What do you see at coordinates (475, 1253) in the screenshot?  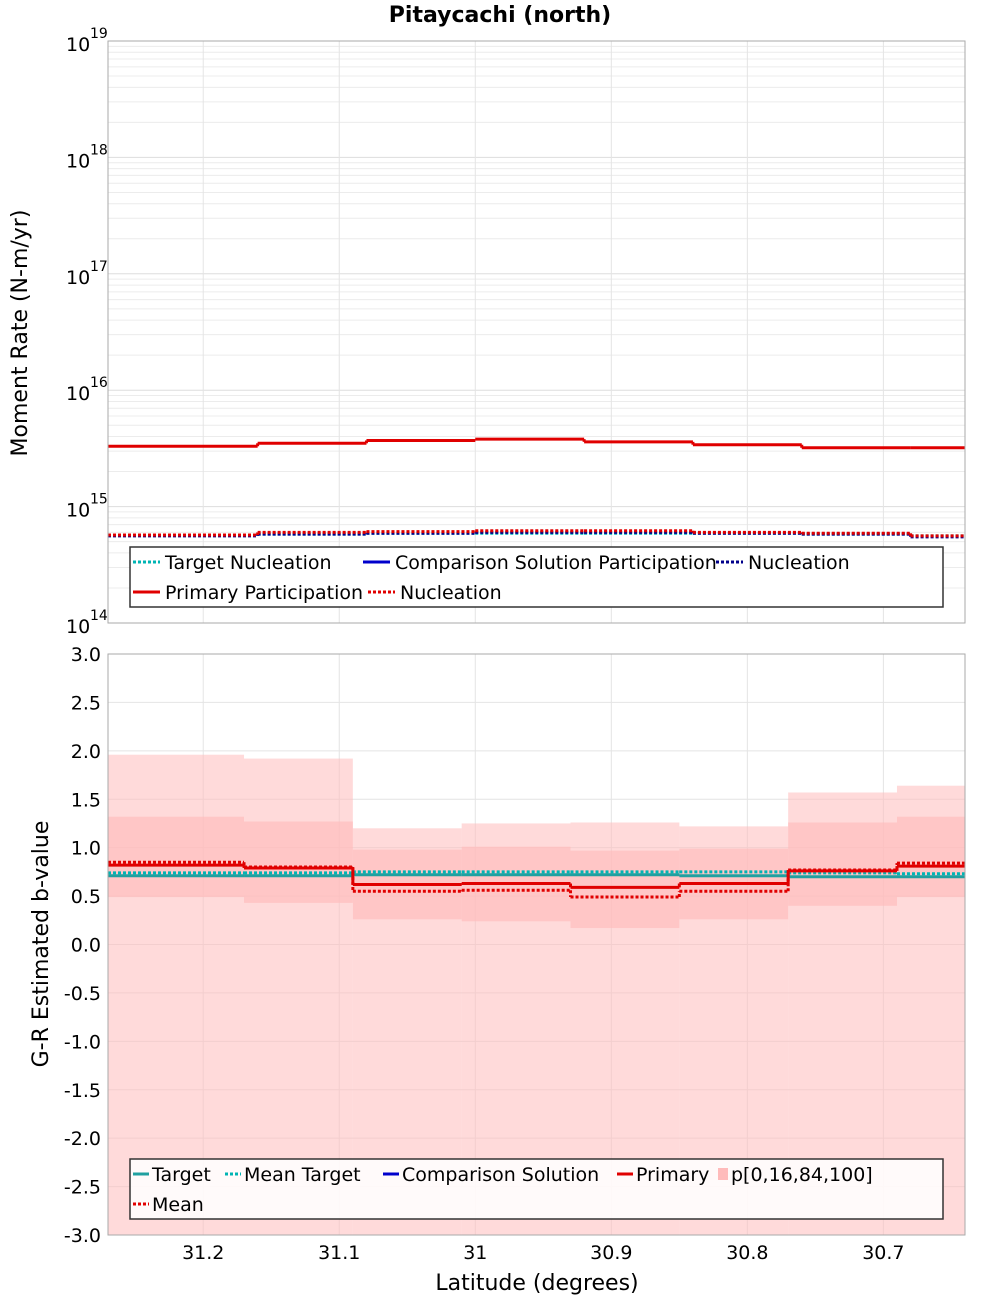 I see `x-tick-label: 31` at bounding box center [475, 1253].